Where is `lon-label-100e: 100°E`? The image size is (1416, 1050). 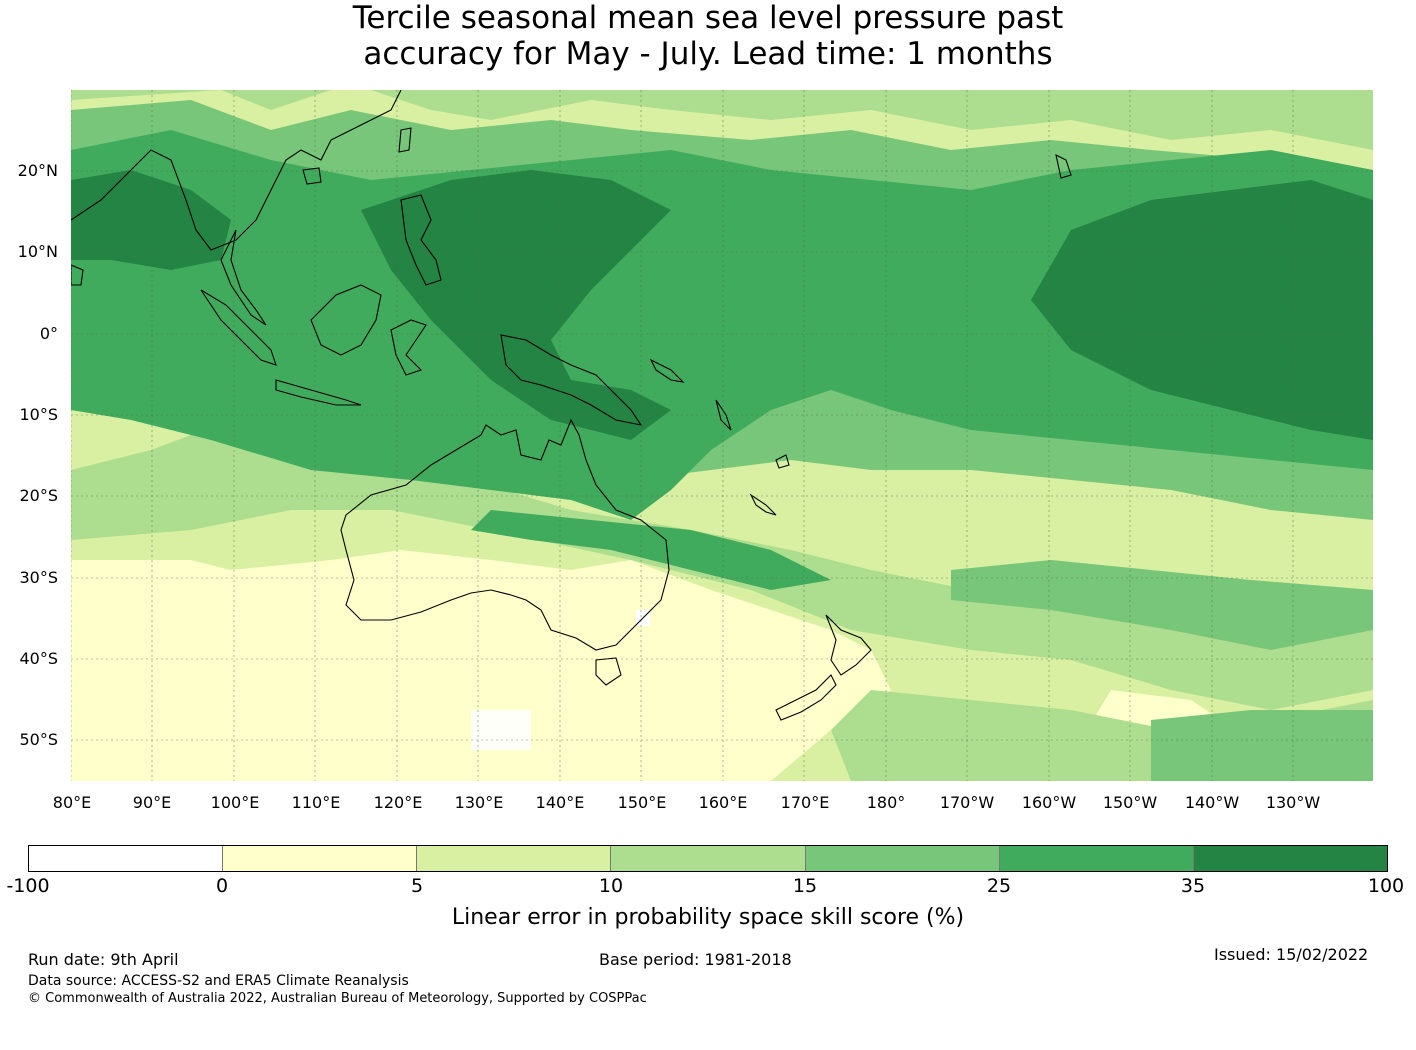
lon-label-100e: 100°E is located at coordinates (235, 802).